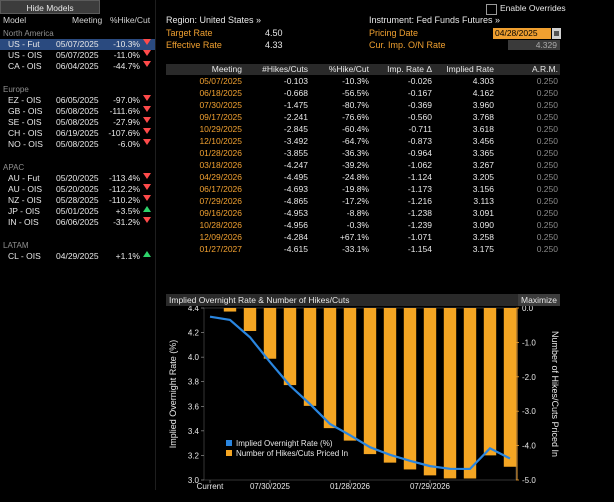 The height and width of the screenshot is (502, 614). I want to click on imp-rate-delta: -0.167, so click(419, 93).